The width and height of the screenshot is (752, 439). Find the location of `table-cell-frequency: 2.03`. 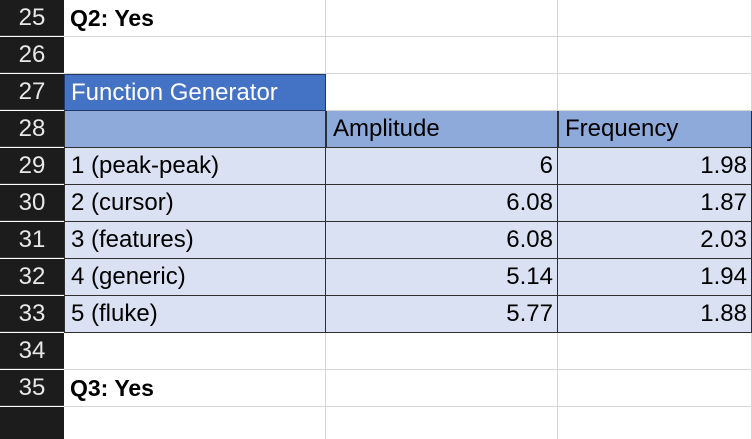

table-cell-frequency: 2.03 is located at coordinates (655, 240).